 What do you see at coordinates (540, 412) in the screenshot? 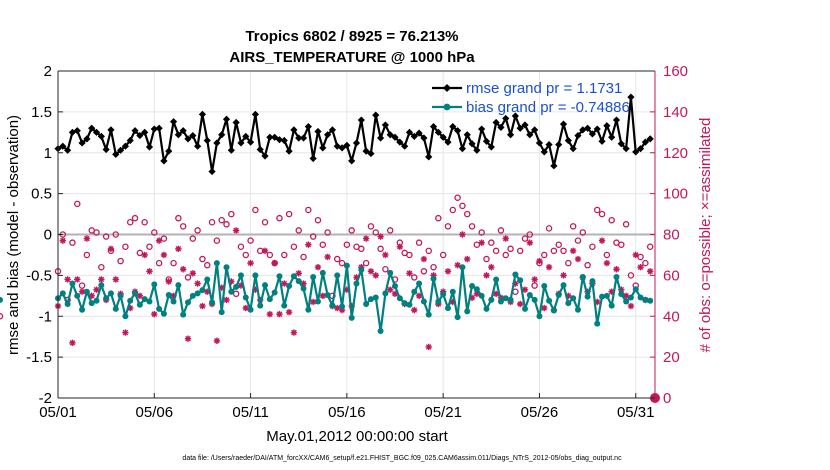
I see `x-tick-label: 05/26` at bounding box center [540, 412].